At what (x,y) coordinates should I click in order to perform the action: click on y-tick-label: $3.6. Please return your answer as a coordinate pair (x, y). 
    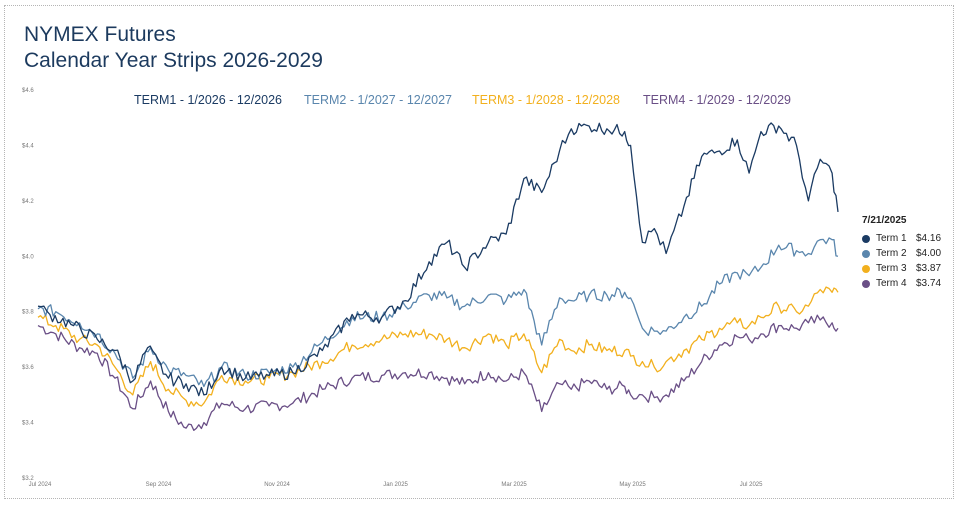
    Looking at the image, I should click on (28, 368).